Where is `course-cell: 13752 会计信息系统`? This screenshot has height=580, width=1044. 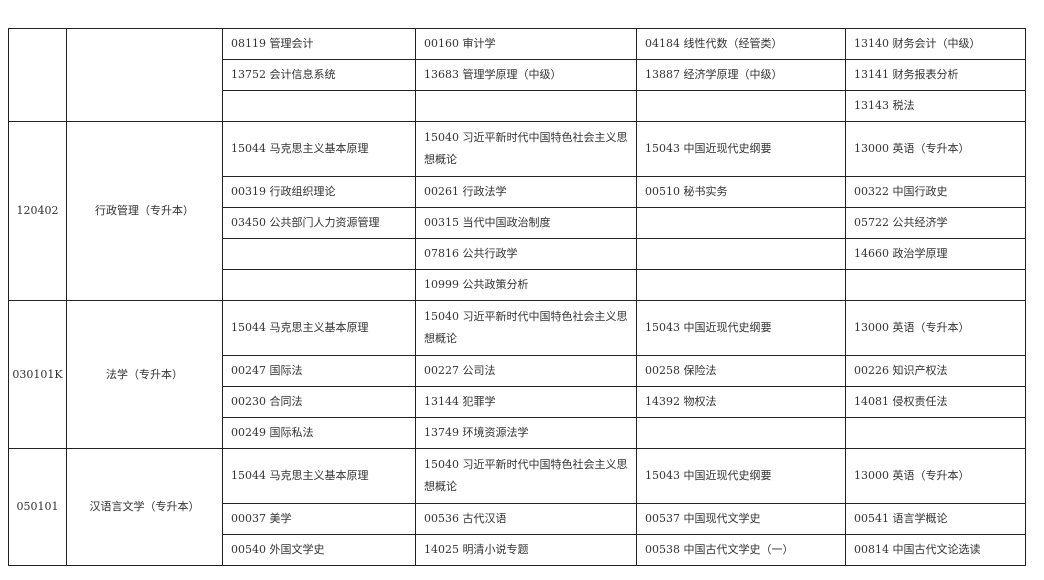
course-cell: 13752 会计信息系统 is located at coordinates (319, 75).